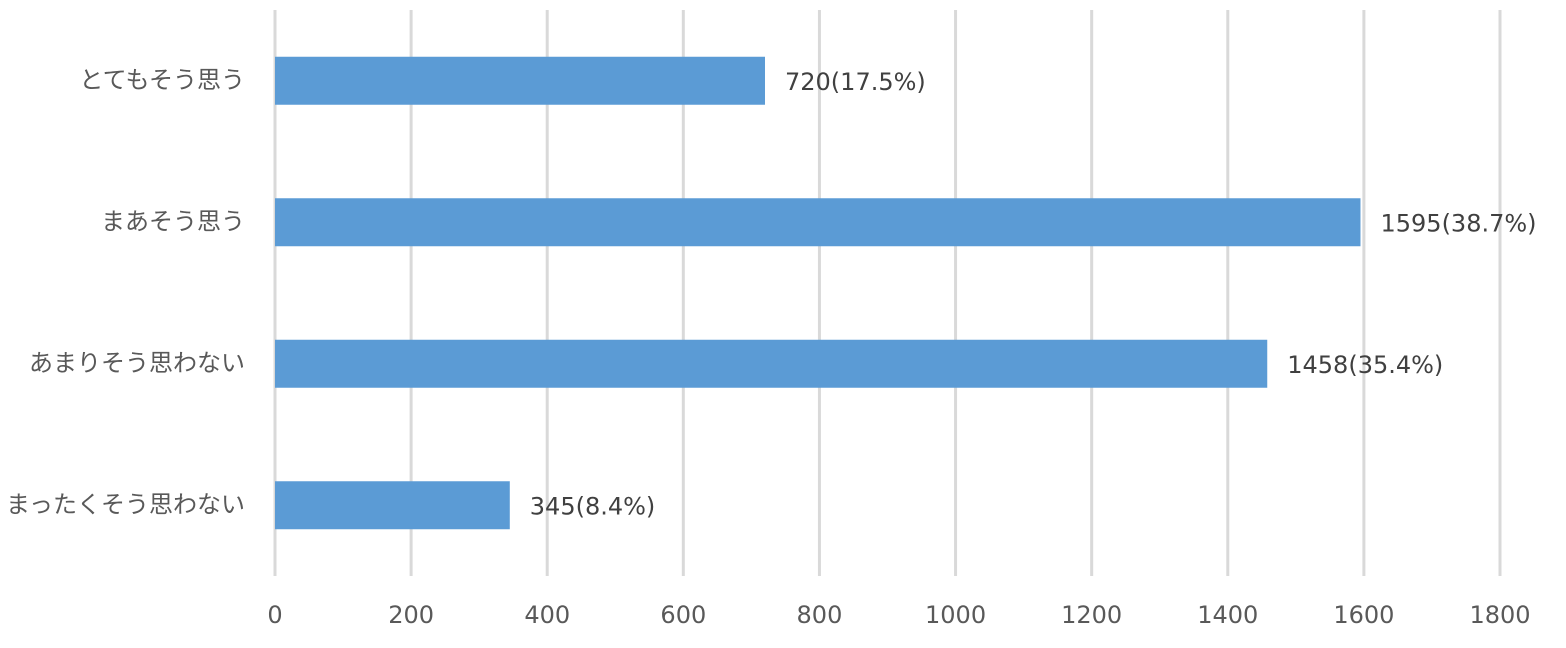 The width and height of the screenshot is (1566, 648). I want to click on x-tick-label: 1400, so click(1227, 615).